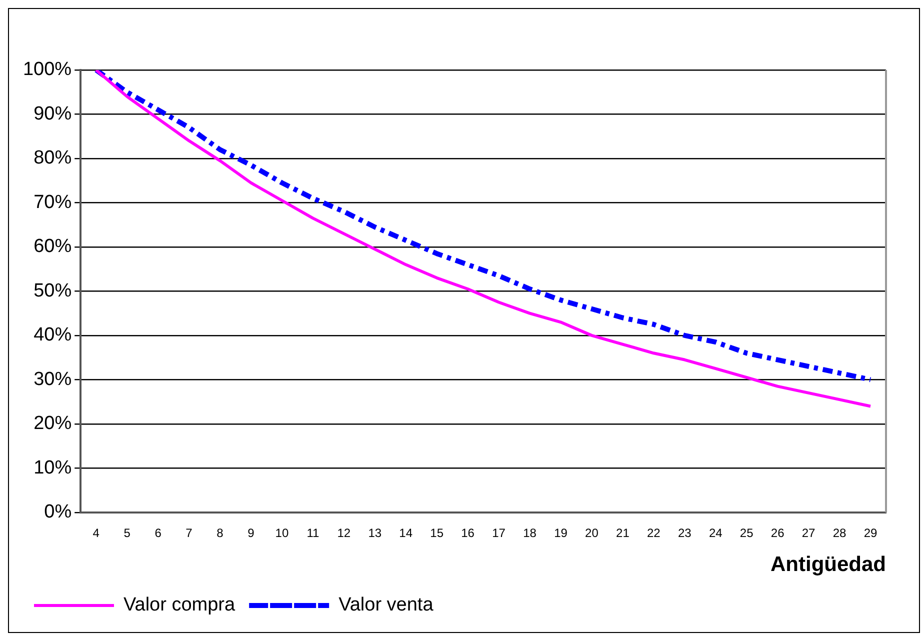 The image size is (922, 635). What do you see at coordinates (344, 533) in the screenshot?
I see `x-tick-label: 12` at bounding box center [344, 533].